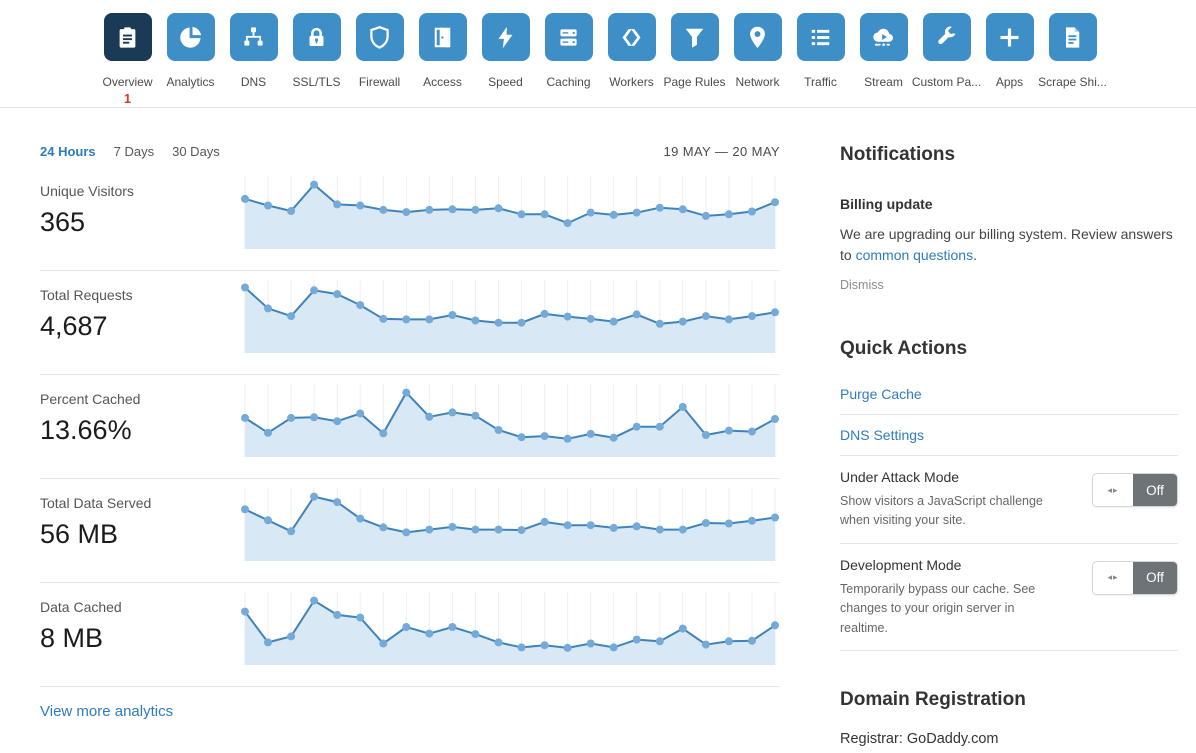 Image resolution: width=1196 pixels, height=753 pixels. I want to click on view-more-analytics-link: View more analytics, so click(107, 711).